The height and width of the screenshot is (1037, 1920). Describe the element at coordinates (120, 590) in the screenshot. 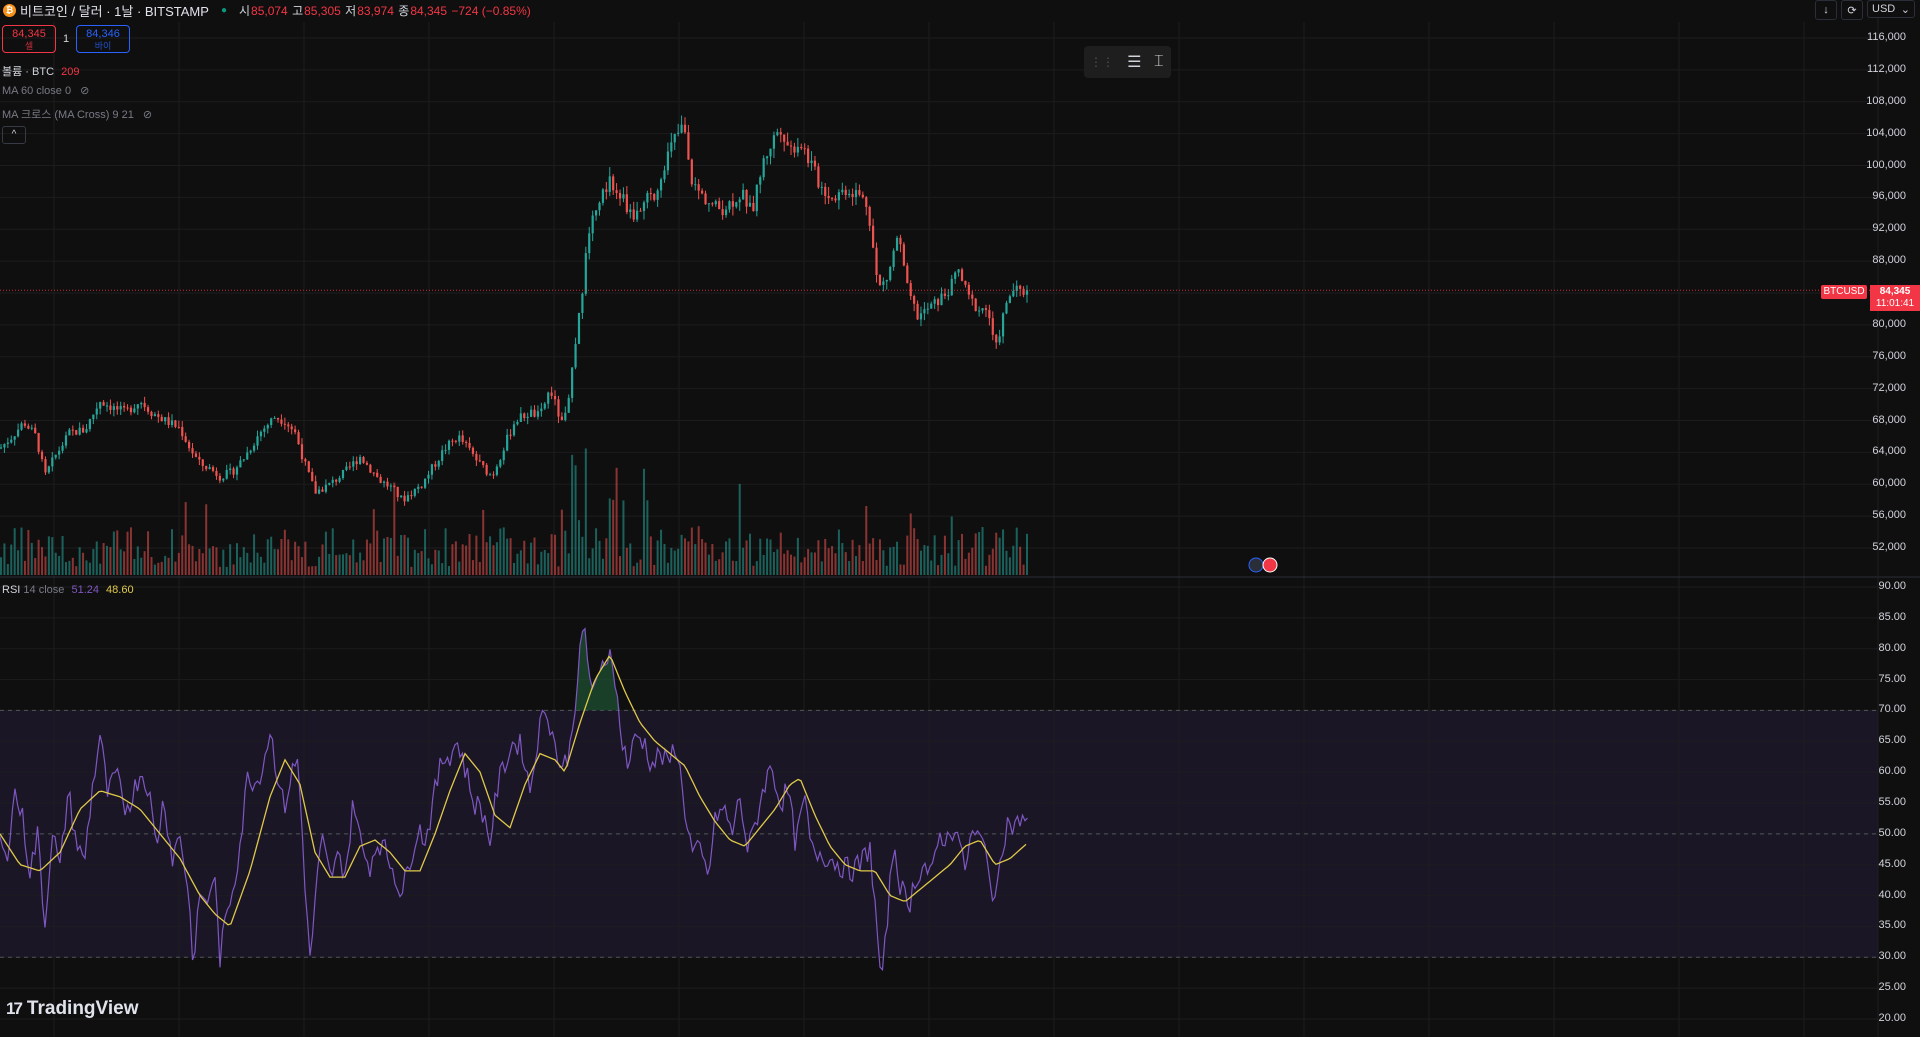

I see `rsi-ma-value: 48.60` at that location.